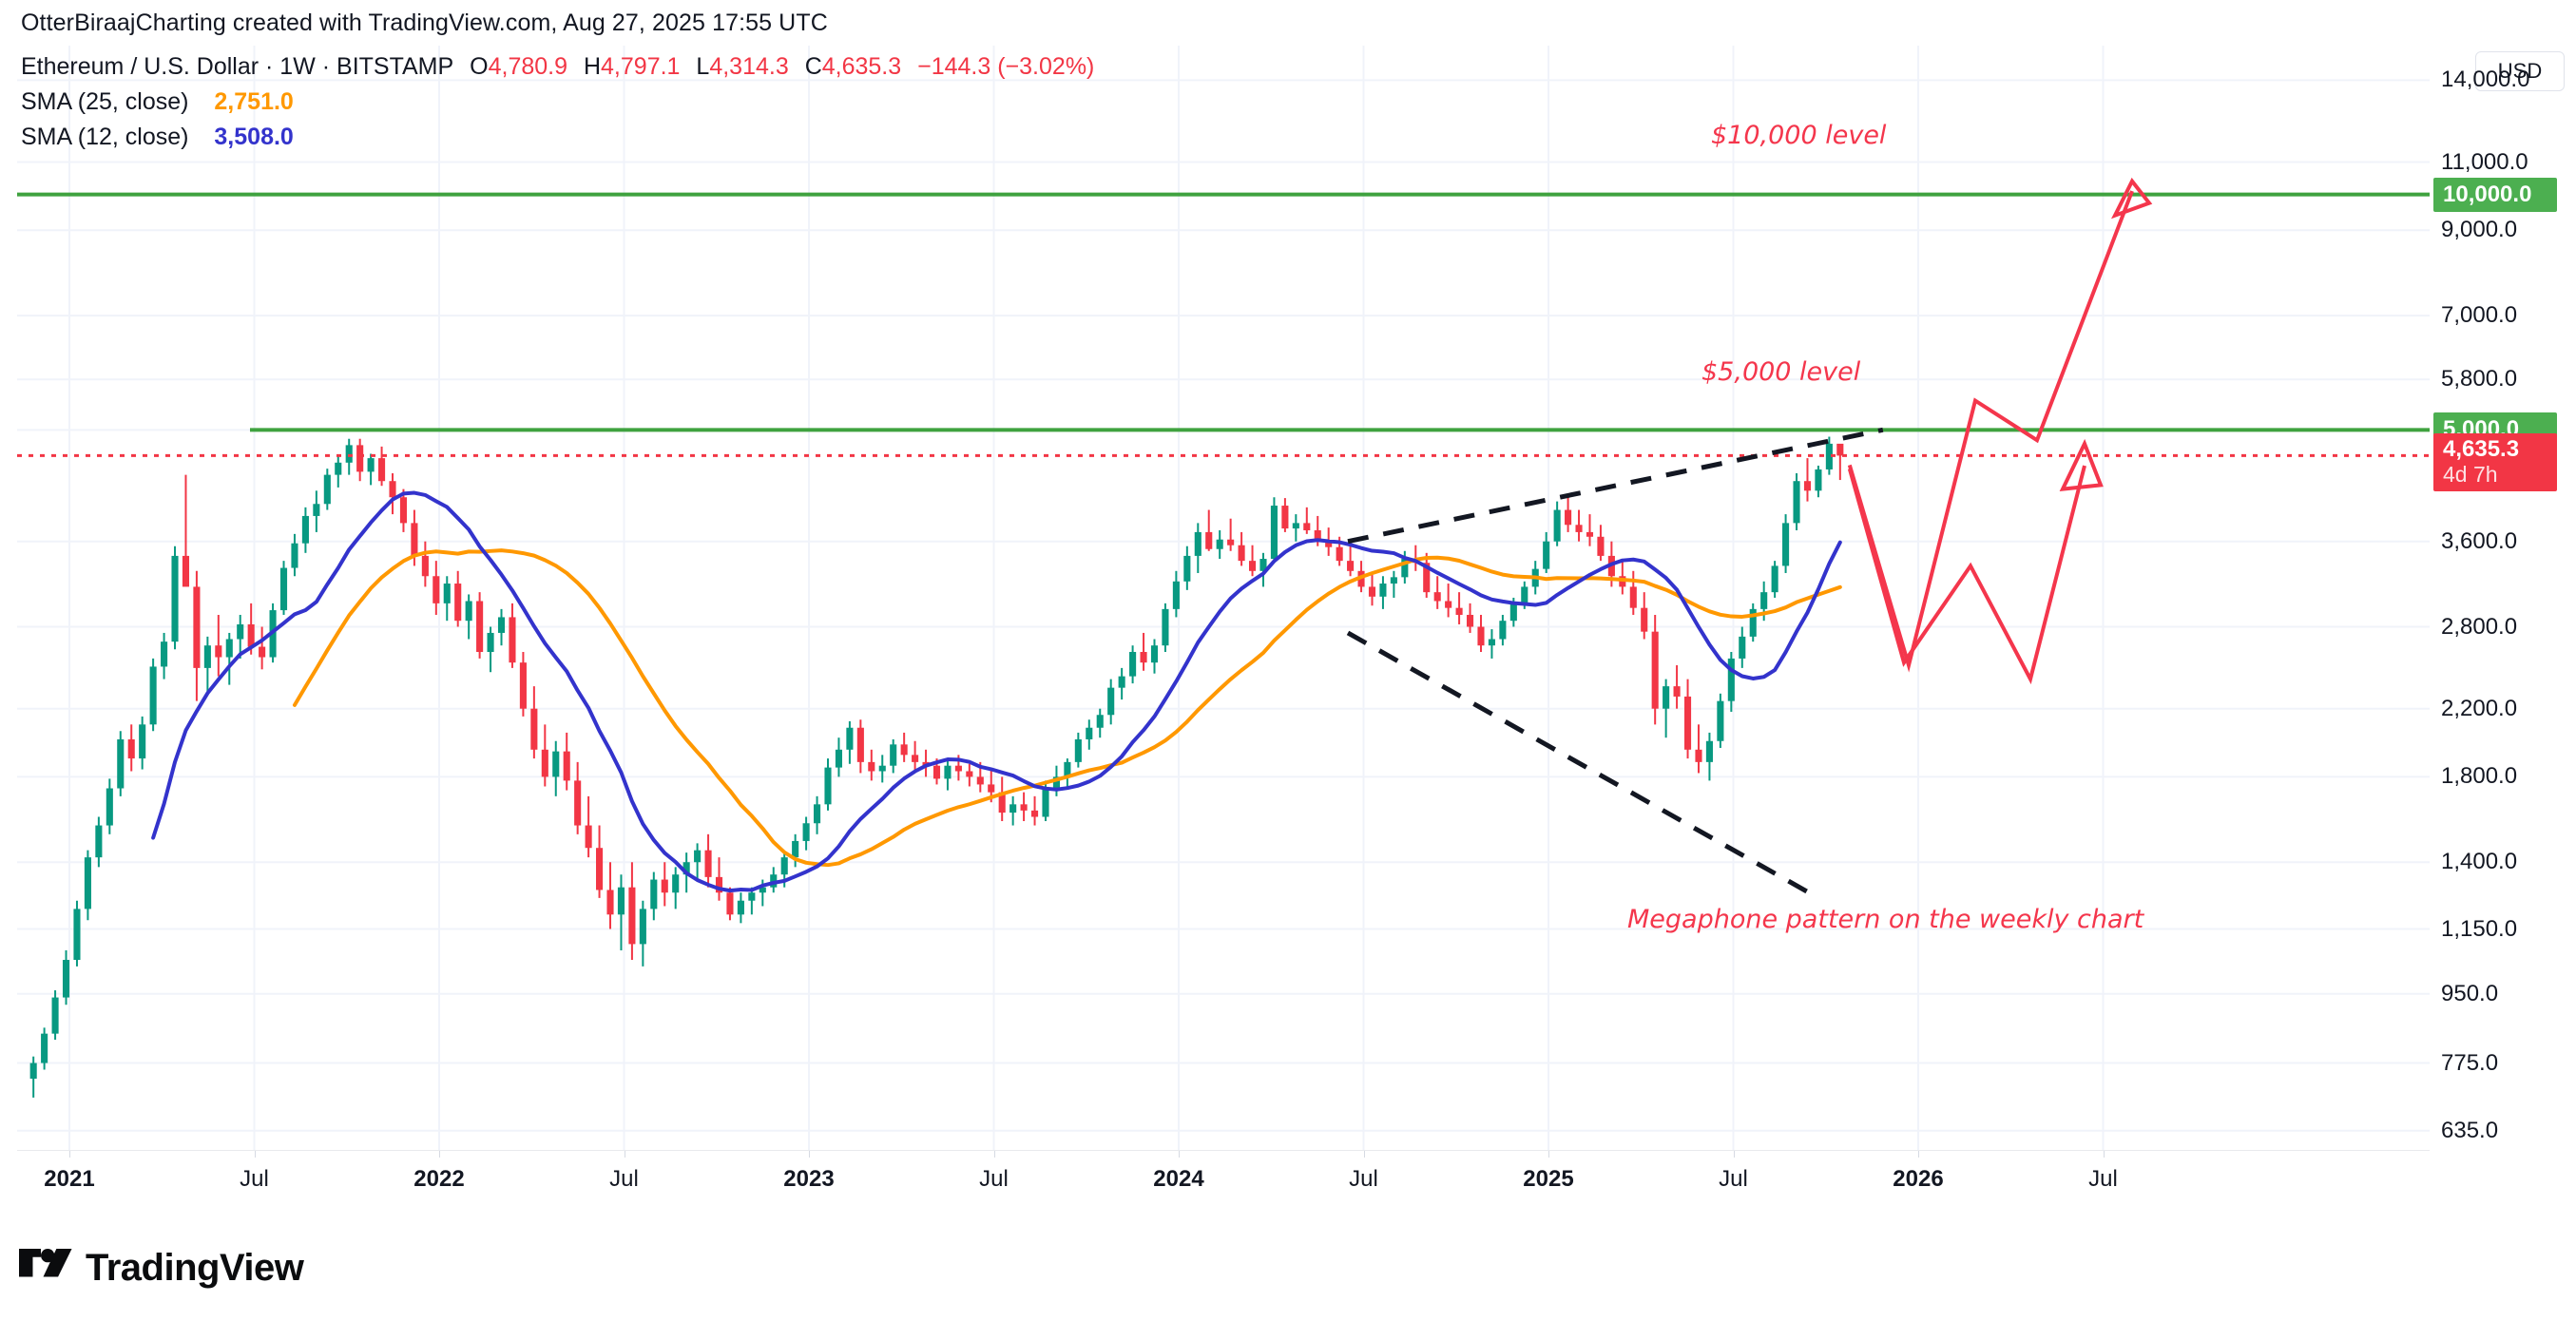  Describe the element at coordinates (69, 1179) in the screenshot. I see `time-axis-label: 2021` at that location.